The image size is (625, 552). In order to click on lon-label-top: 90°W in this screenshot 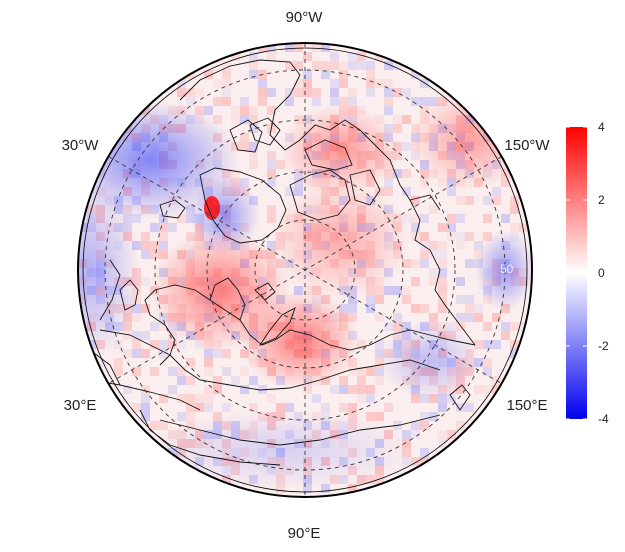, I will do `click(305, 17)`.